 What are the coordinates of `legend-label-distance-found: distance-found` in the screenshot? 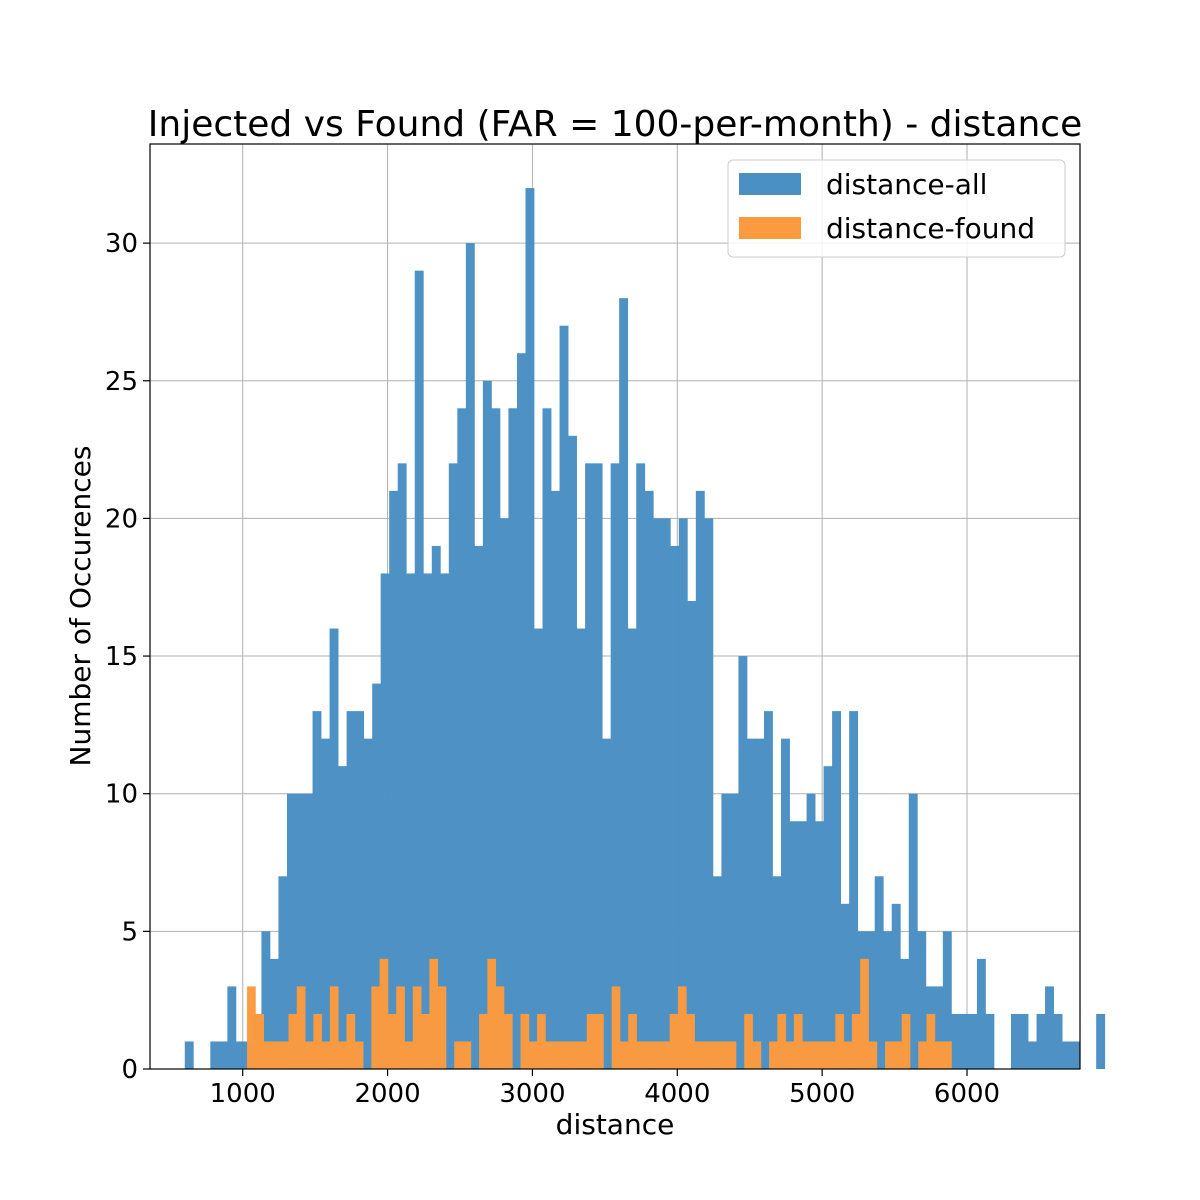 It's located at (930, 228).